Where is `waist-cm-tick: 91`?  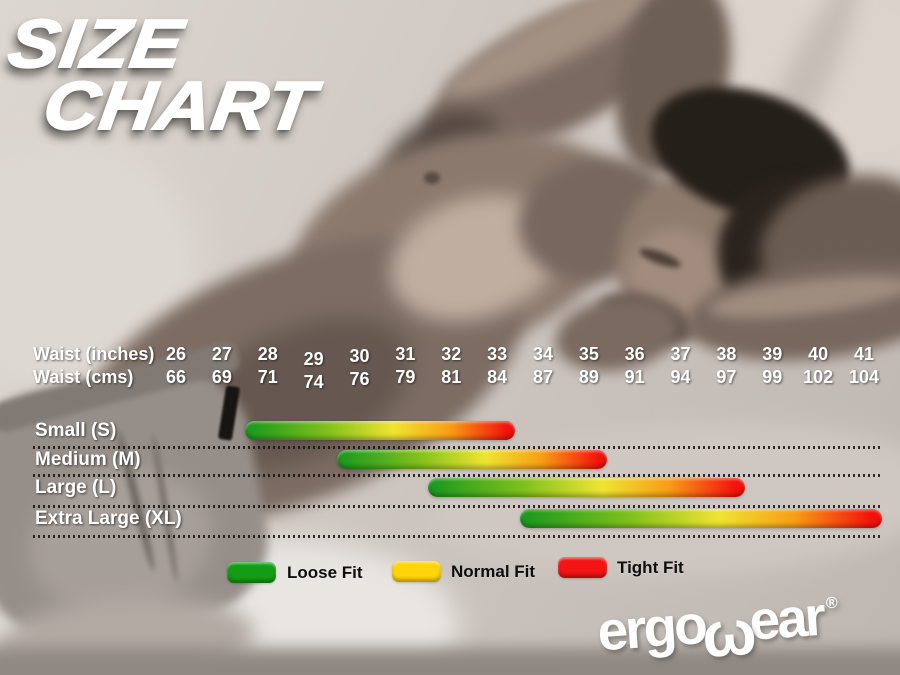 waist-cm-tick: 91 is located at coordinates (634, 377).